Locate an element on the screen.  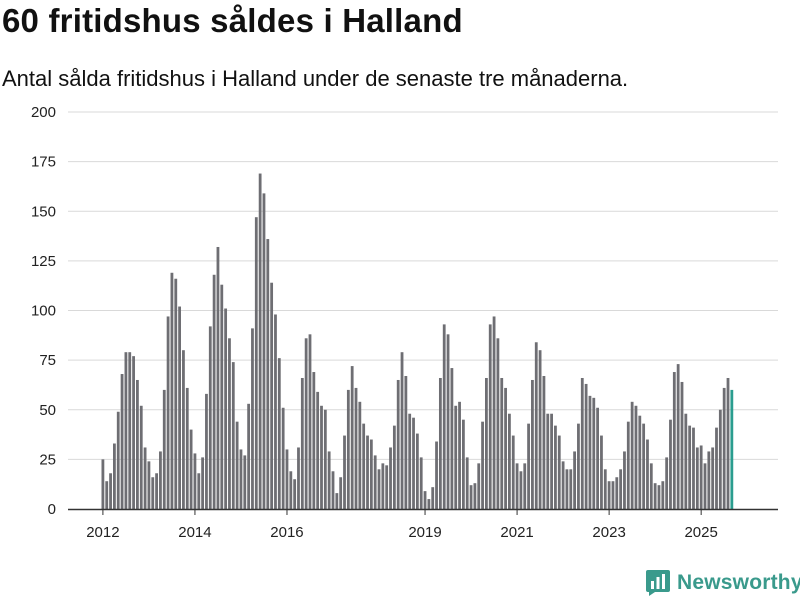
y-axis-ticks: 0 25 50 75 100 125 150 175 200 is located at coordinates (43, 311).